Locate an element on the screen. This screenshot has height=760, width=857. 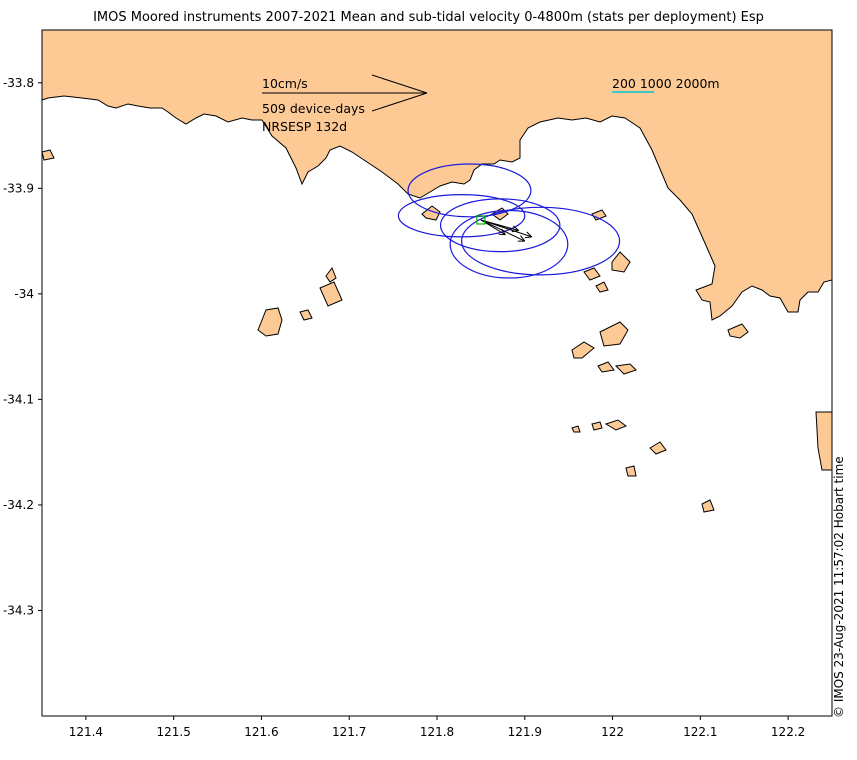
x-tick-label: 121.8 is located at coordinates (437, 732).